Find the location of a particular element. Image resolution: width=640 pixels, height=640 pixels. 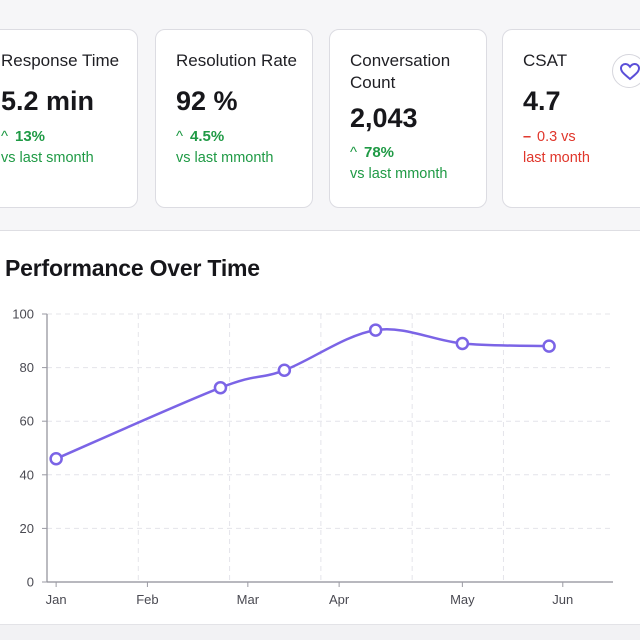

heart-icon is located at coordinates (630, 72).